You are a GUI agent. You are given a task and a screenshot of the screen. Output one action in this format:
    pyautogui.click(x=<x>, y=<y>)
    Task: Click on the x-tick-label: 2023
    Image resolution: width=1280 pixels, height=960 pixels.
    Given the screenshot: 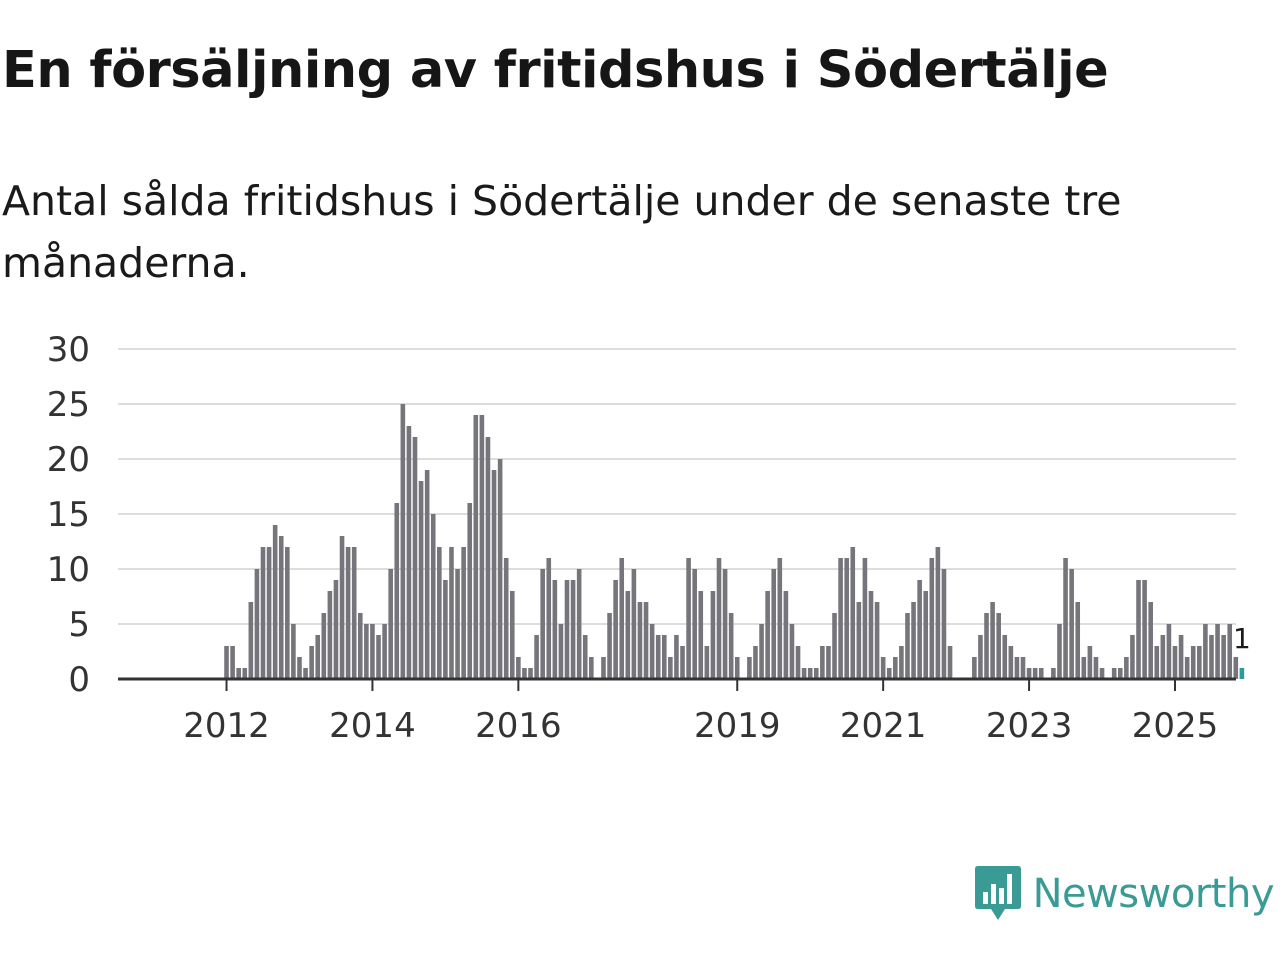 What is the action you would take?
    pyautogui.click(x=1029, y=723)
    